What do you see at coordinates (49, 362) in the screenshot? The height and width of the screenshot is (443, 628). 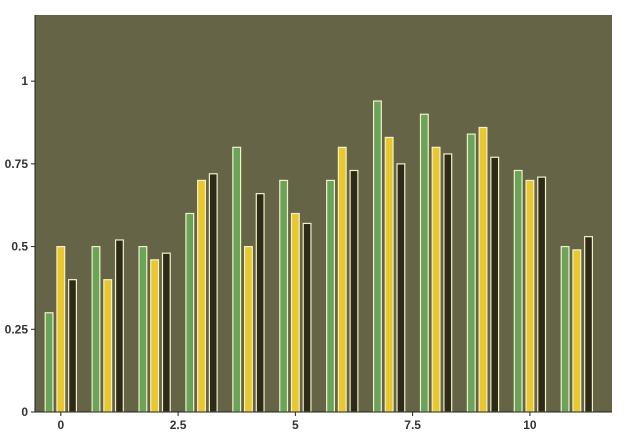 I see `bar-series1-x0` at bounding box center [49, 362].